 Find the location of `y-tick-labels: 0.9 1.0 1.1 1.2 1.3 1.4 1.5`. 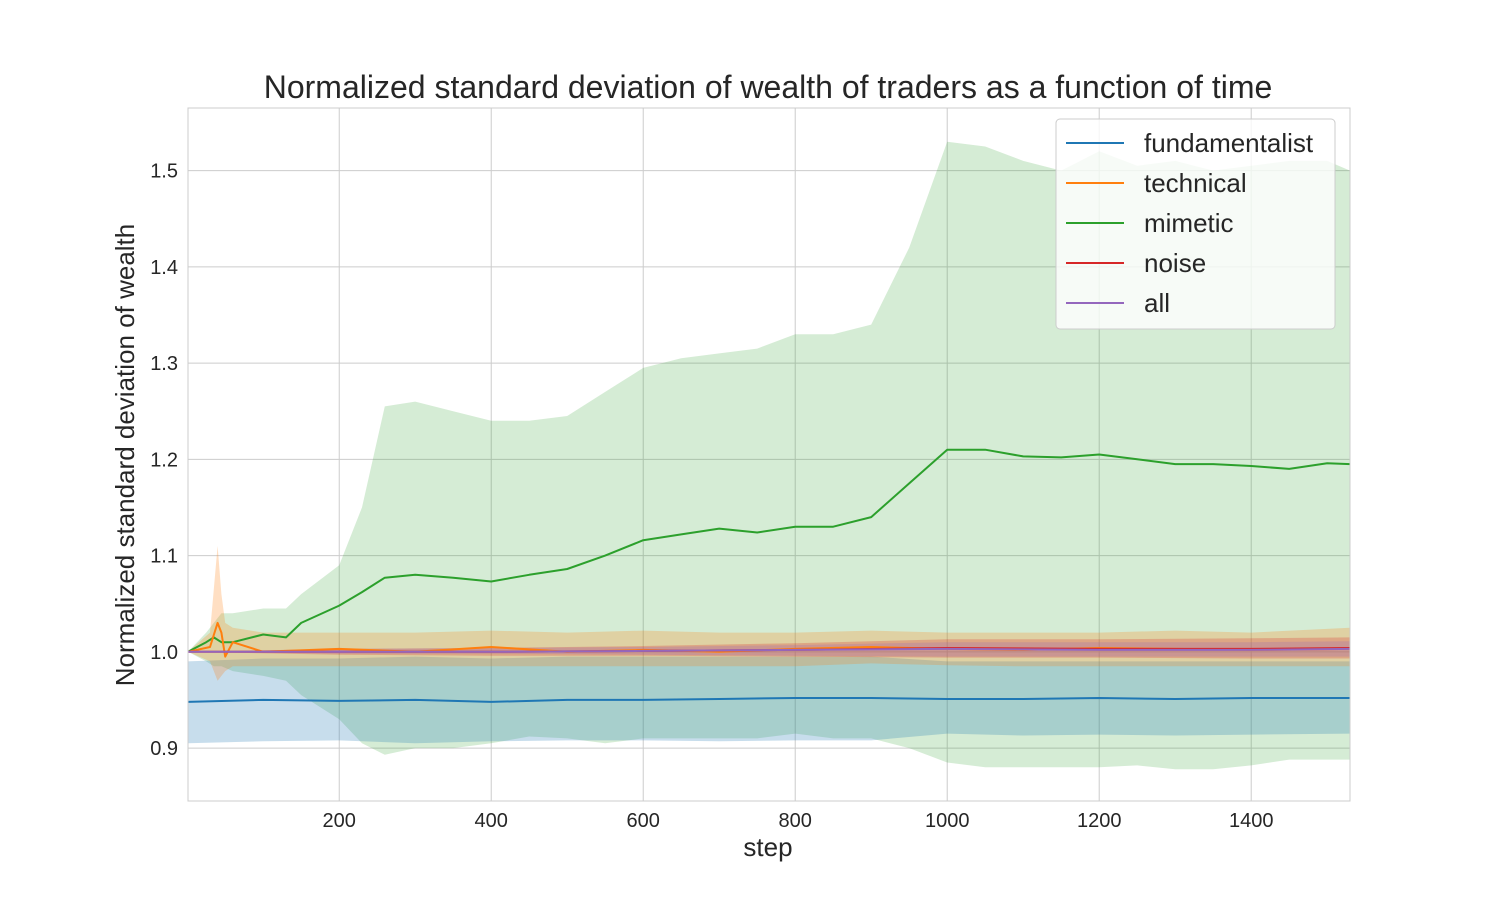

y-tick-labels: 0.9 1.0 1.1 1.2 1.3 1.4 1.5 is located at coordinates (164, 461).